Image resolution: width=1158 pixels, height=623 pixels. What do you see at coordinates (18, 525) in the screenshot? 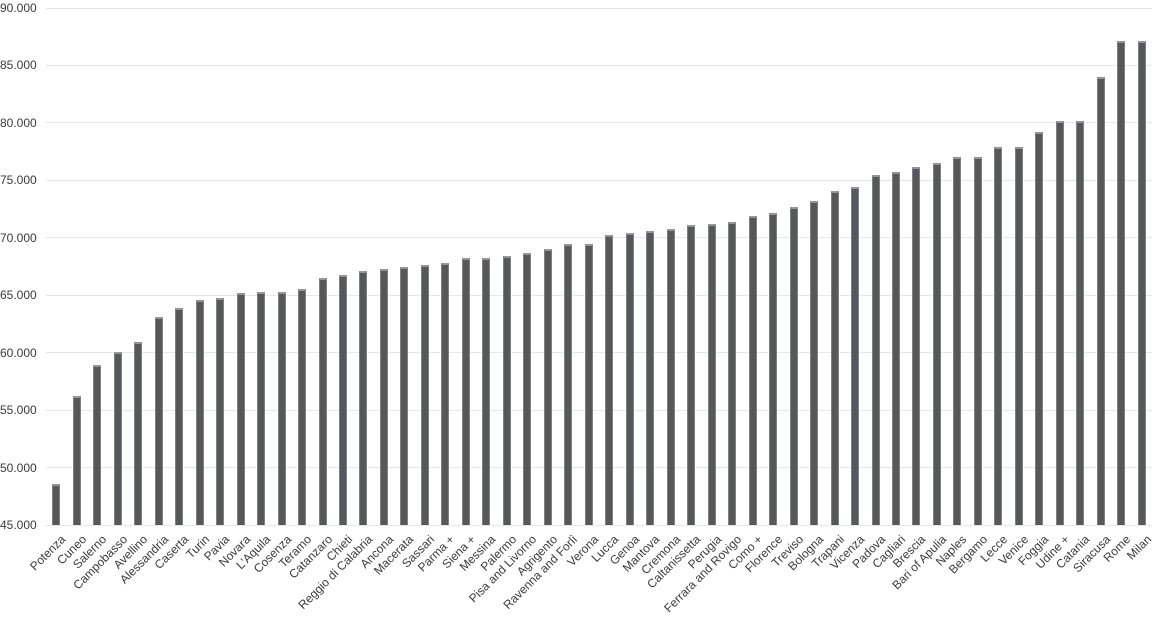
I see `y-axis-tick-label: 45.000` at bounding box center [18, 525].